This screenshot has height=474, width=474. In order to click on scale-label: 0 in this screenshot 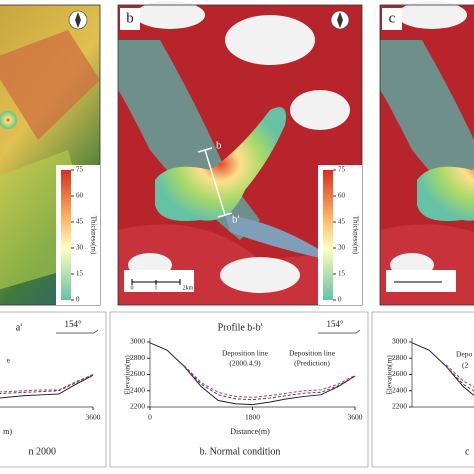, I will do `click(132, 288)`.